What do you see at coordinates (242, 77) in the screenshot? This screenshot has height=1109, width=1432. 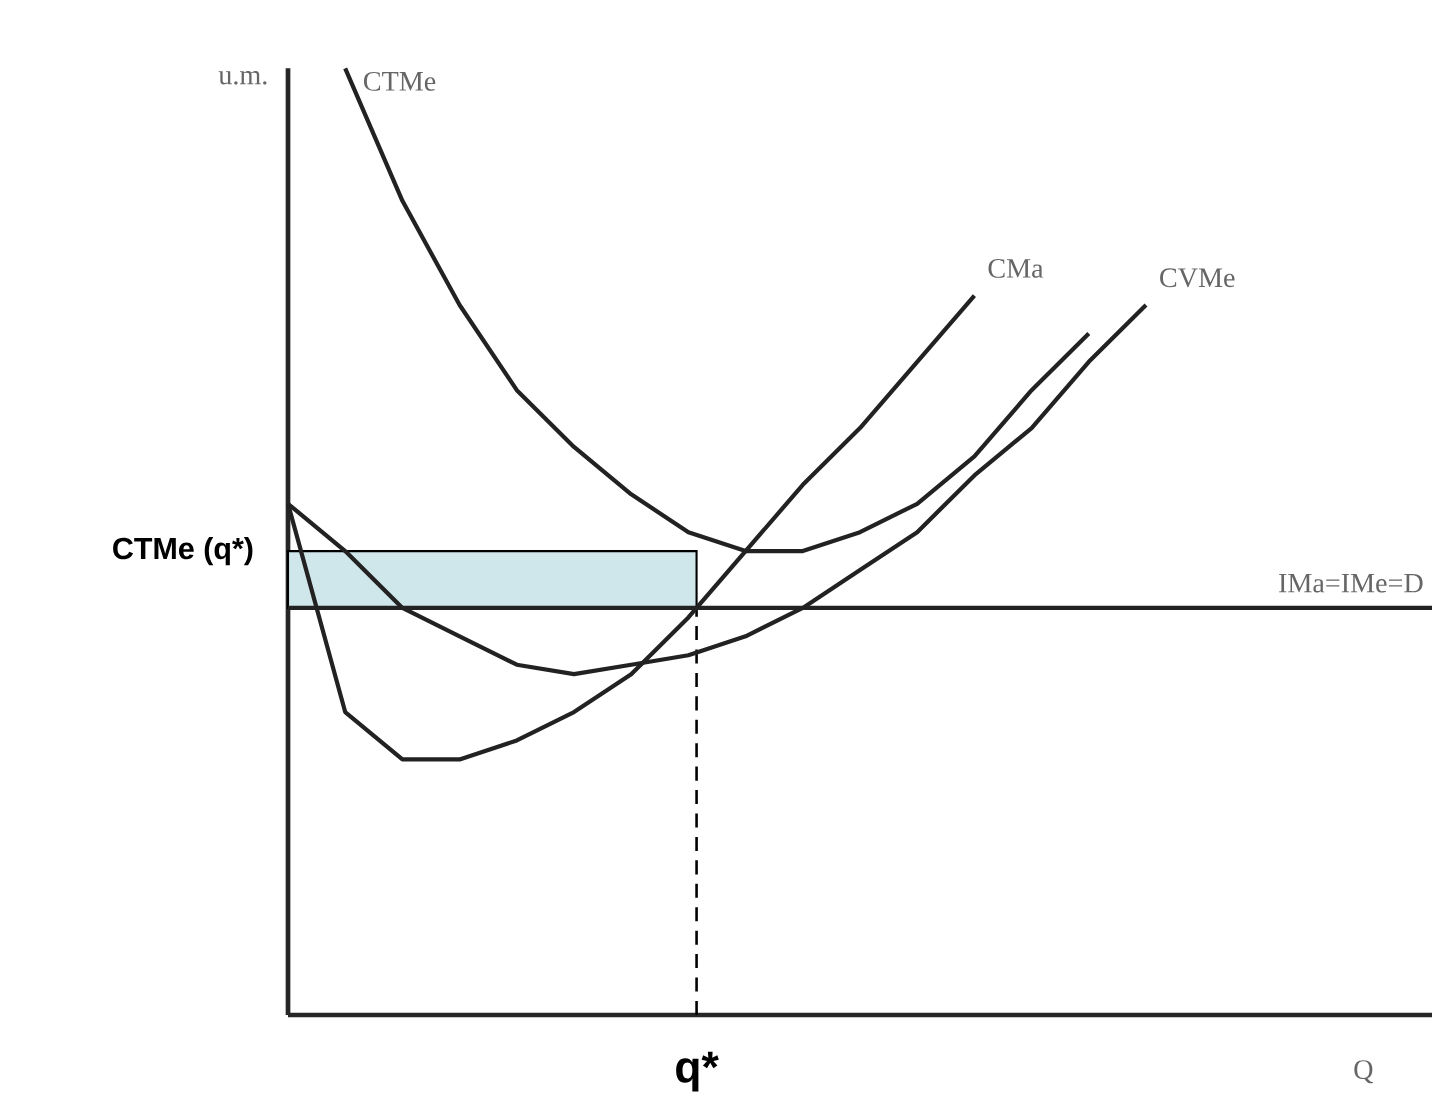 I see `y-axis-title: u.m.` at bounding box center [242, 77].